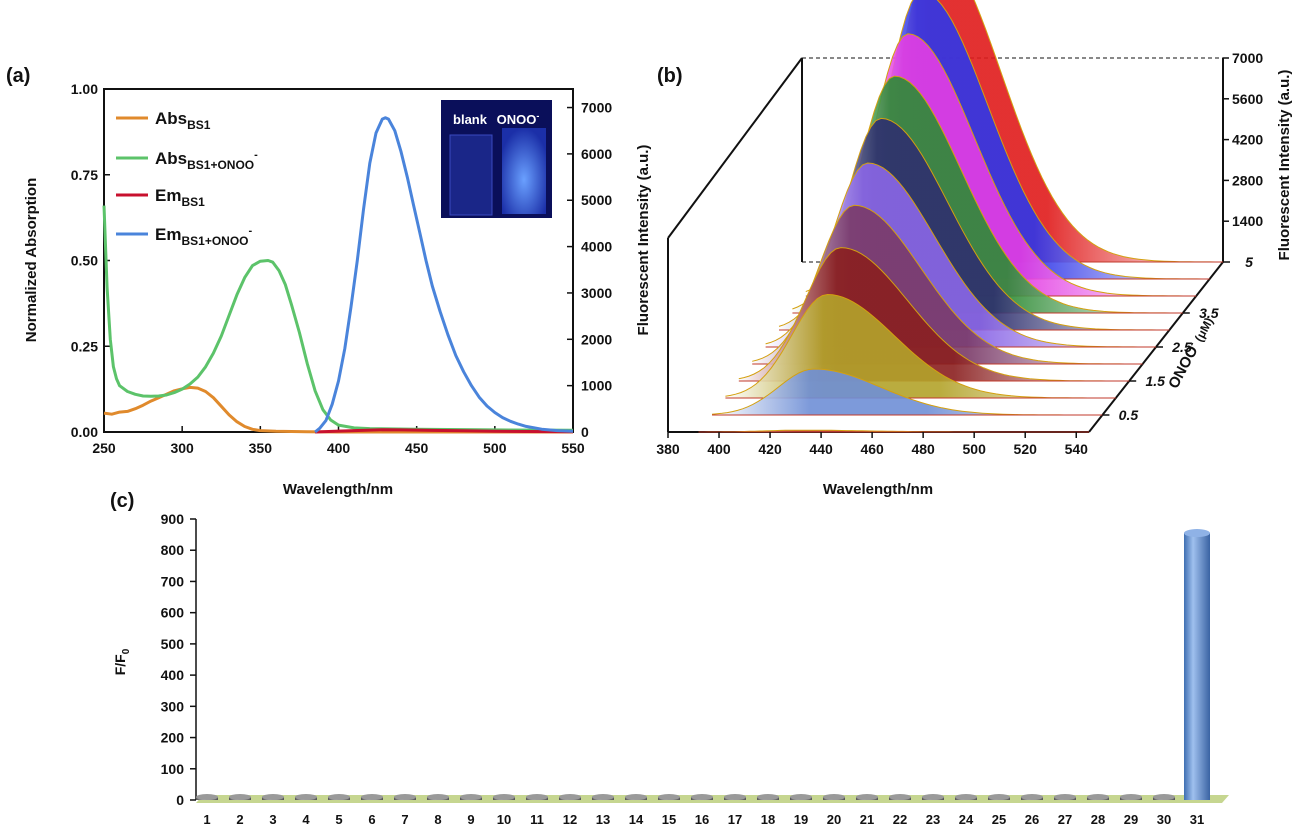 This screenshot has width=1301, height=833. I want to click on x-tick-label: 550, so click(573, 448).